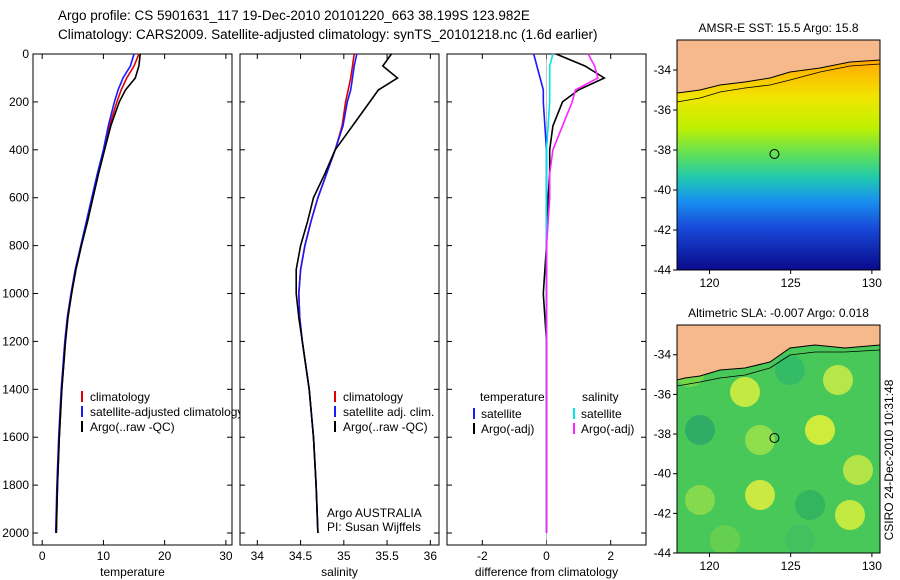 The width and height of the screenshot is (900, 580). What do you see at coordinates (258, 556) in the screenshot?
I see `salinity-xtick-label: 34` at bounding box center [258, 556].